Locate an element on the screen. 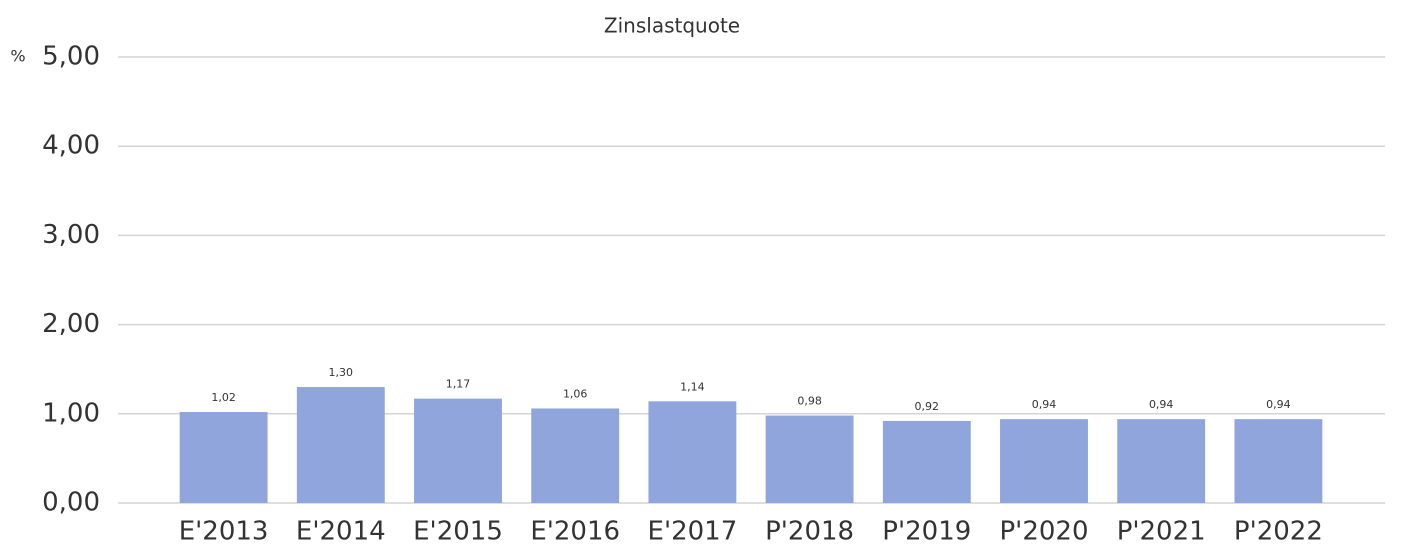  value-label: 1,14 is located at coordinates (692, 386).